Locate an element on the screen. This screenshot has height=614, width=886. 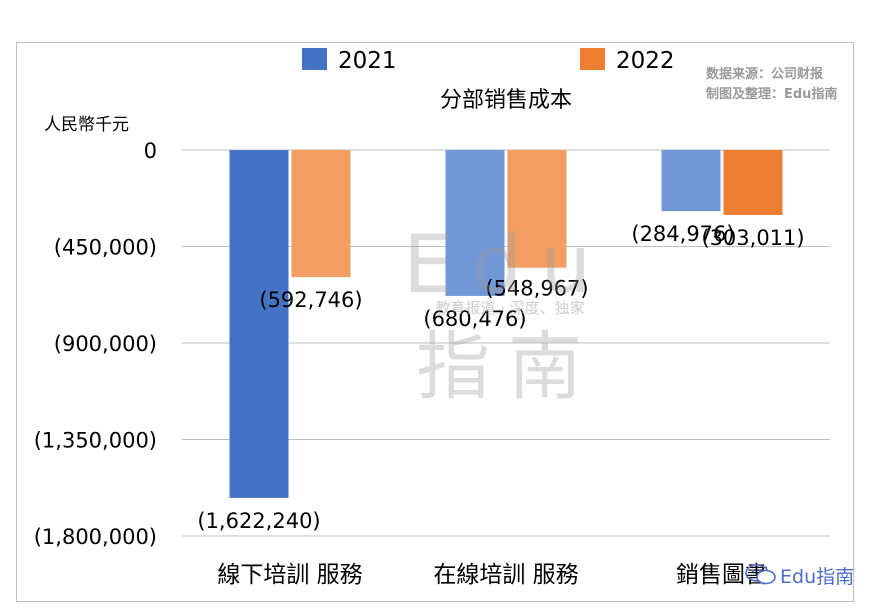
chart-title: 分部销售成本 is located at coordinates (506, 100).